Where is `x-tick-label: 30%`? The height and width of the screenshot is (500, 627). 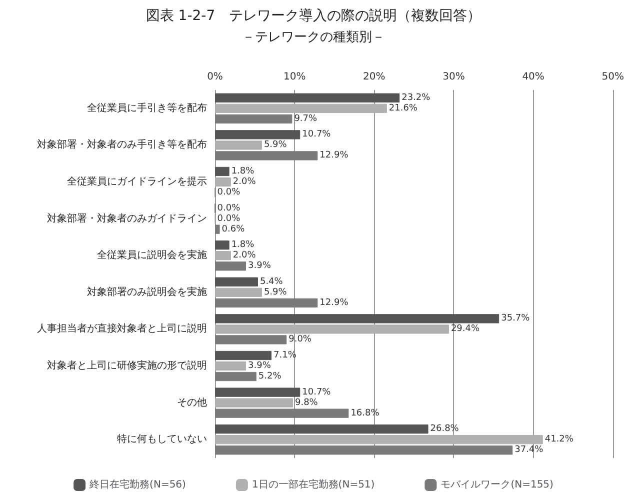 x-tick-label: 30% is located at coordinates (453, 77).